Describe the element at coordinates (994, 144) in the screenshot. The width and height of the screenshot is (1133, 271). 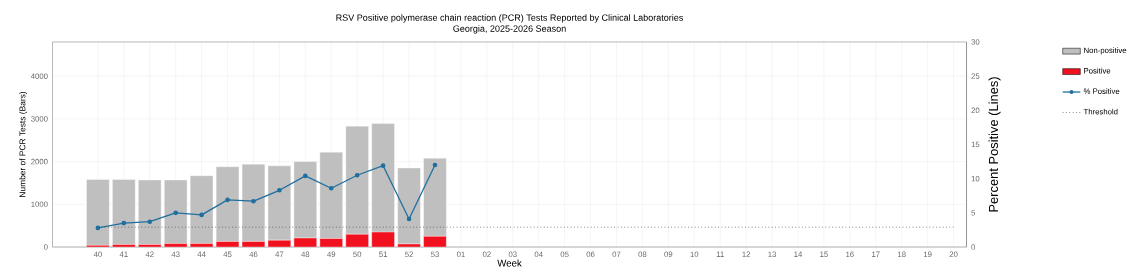
I see `y2-axis-title: Percent Positive (Lines)` at that location.